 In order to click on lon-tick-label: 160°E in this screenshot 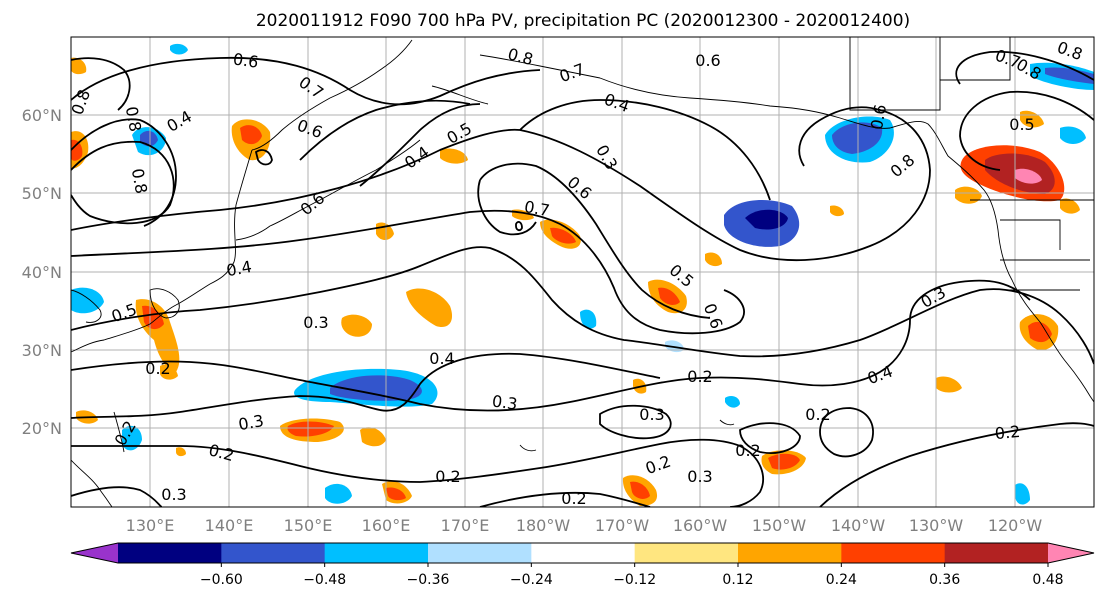, I will do `click(386, 525)`.